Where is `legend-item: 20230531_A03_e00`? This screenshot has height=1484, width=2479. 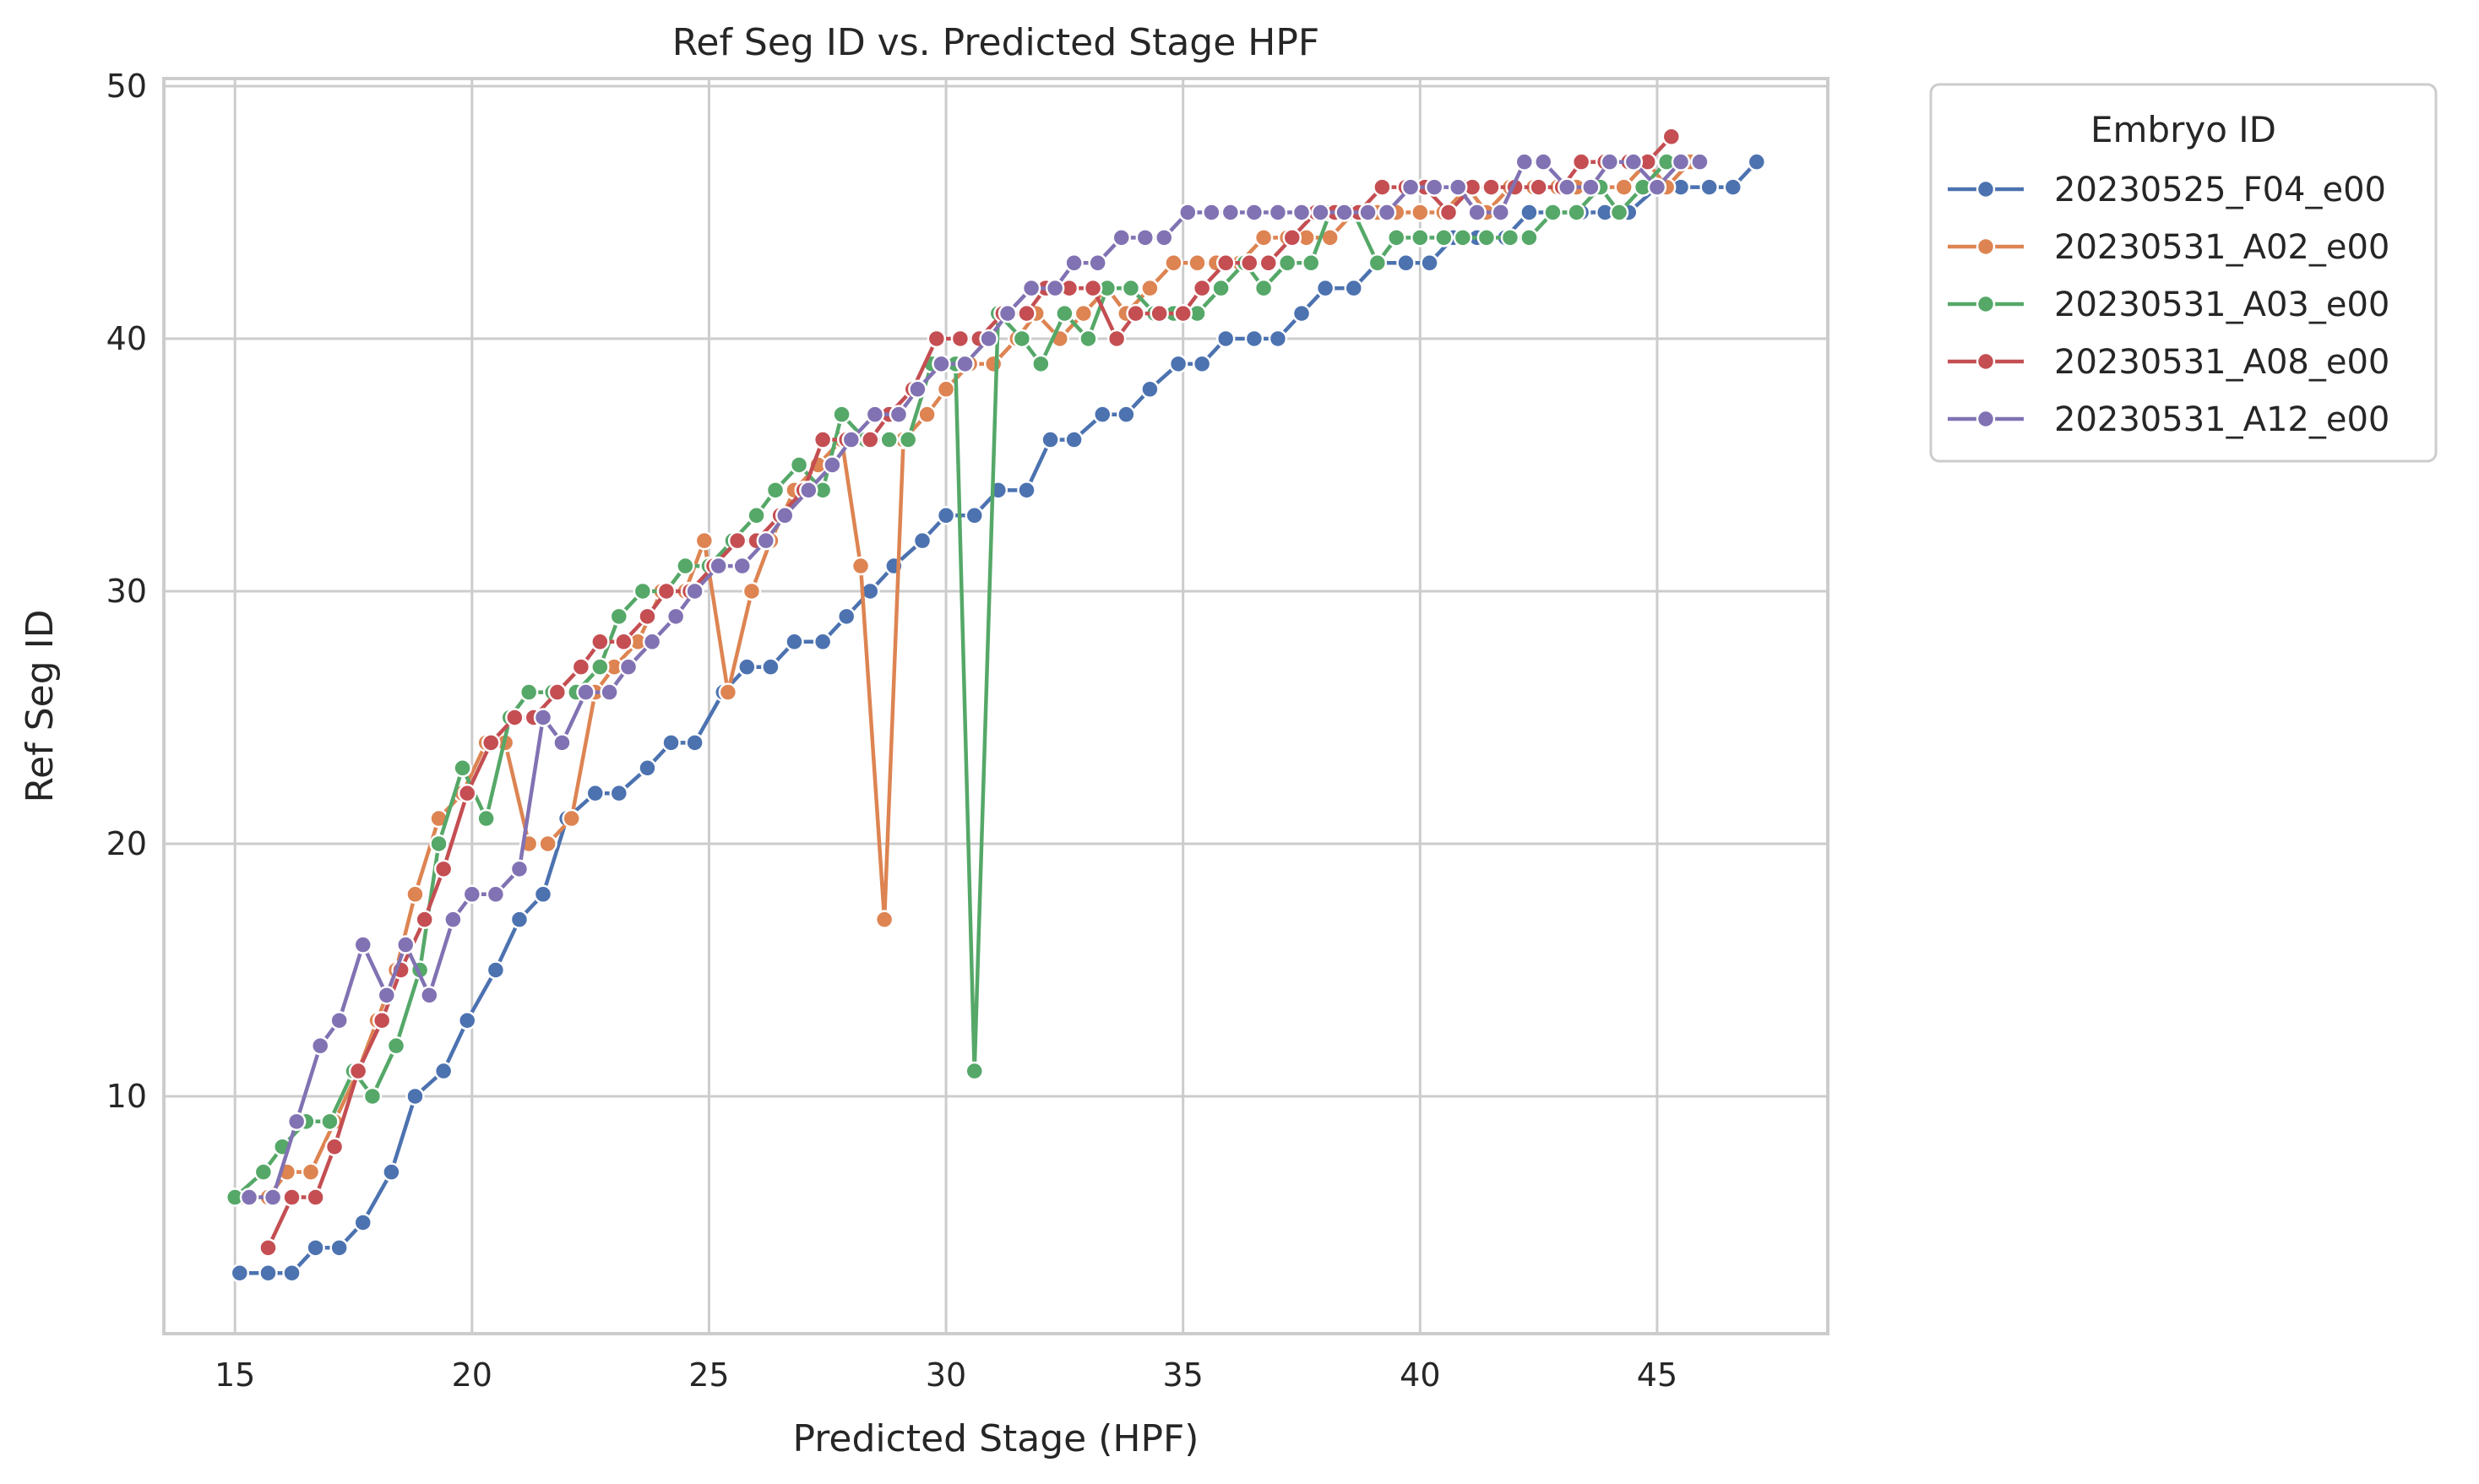 legend-item: 20230531_A03_e00 is located at coordinates (2168, 304).